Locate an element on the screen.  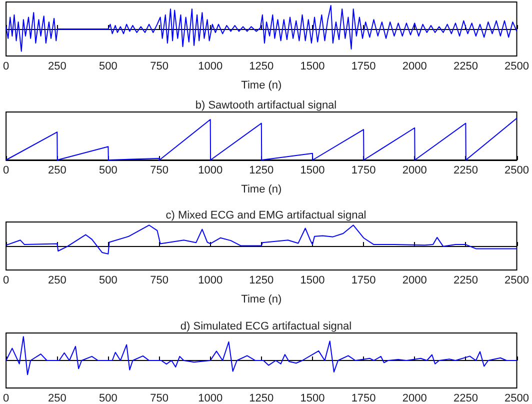
chart-title: b) Sawtooth artifactual signal is located at coordinates (266, 106).